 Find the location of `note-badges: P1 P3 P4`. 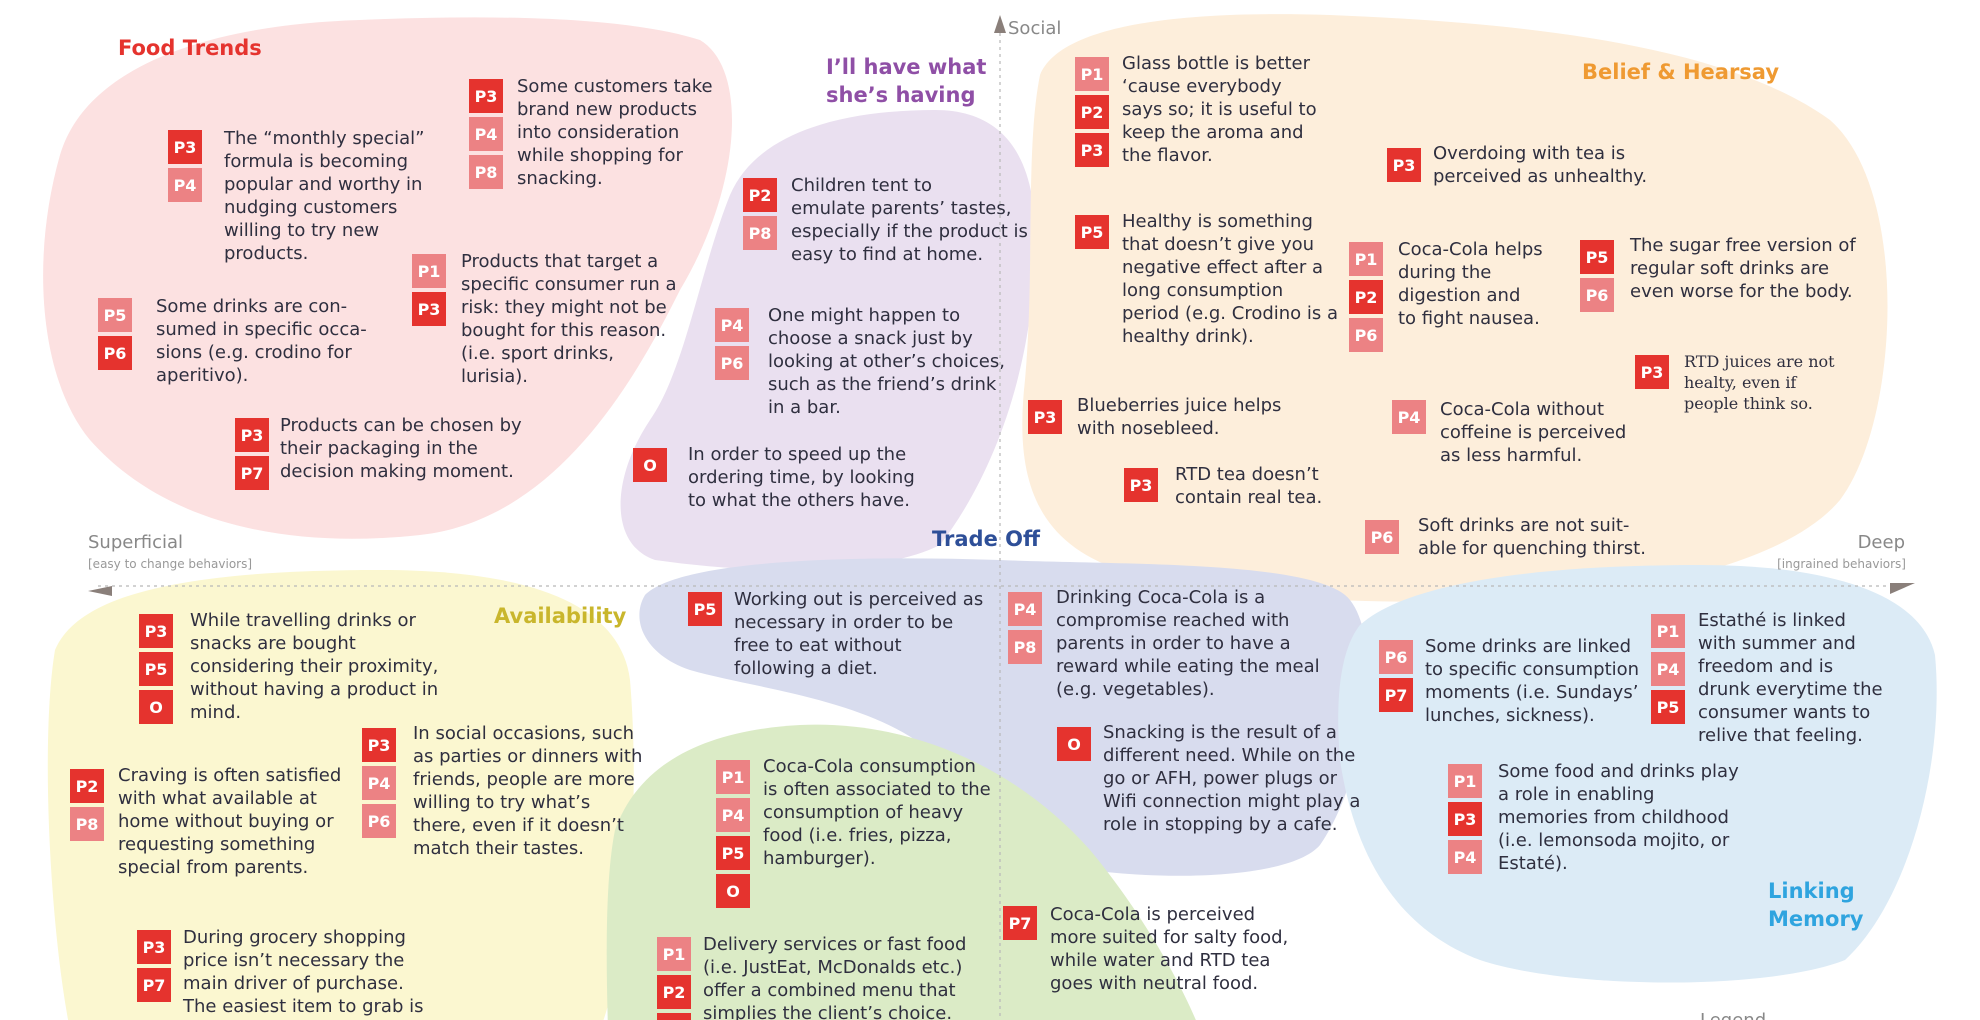

note-badges: P1 P3 P4 is located at coordinates (1465, 819).